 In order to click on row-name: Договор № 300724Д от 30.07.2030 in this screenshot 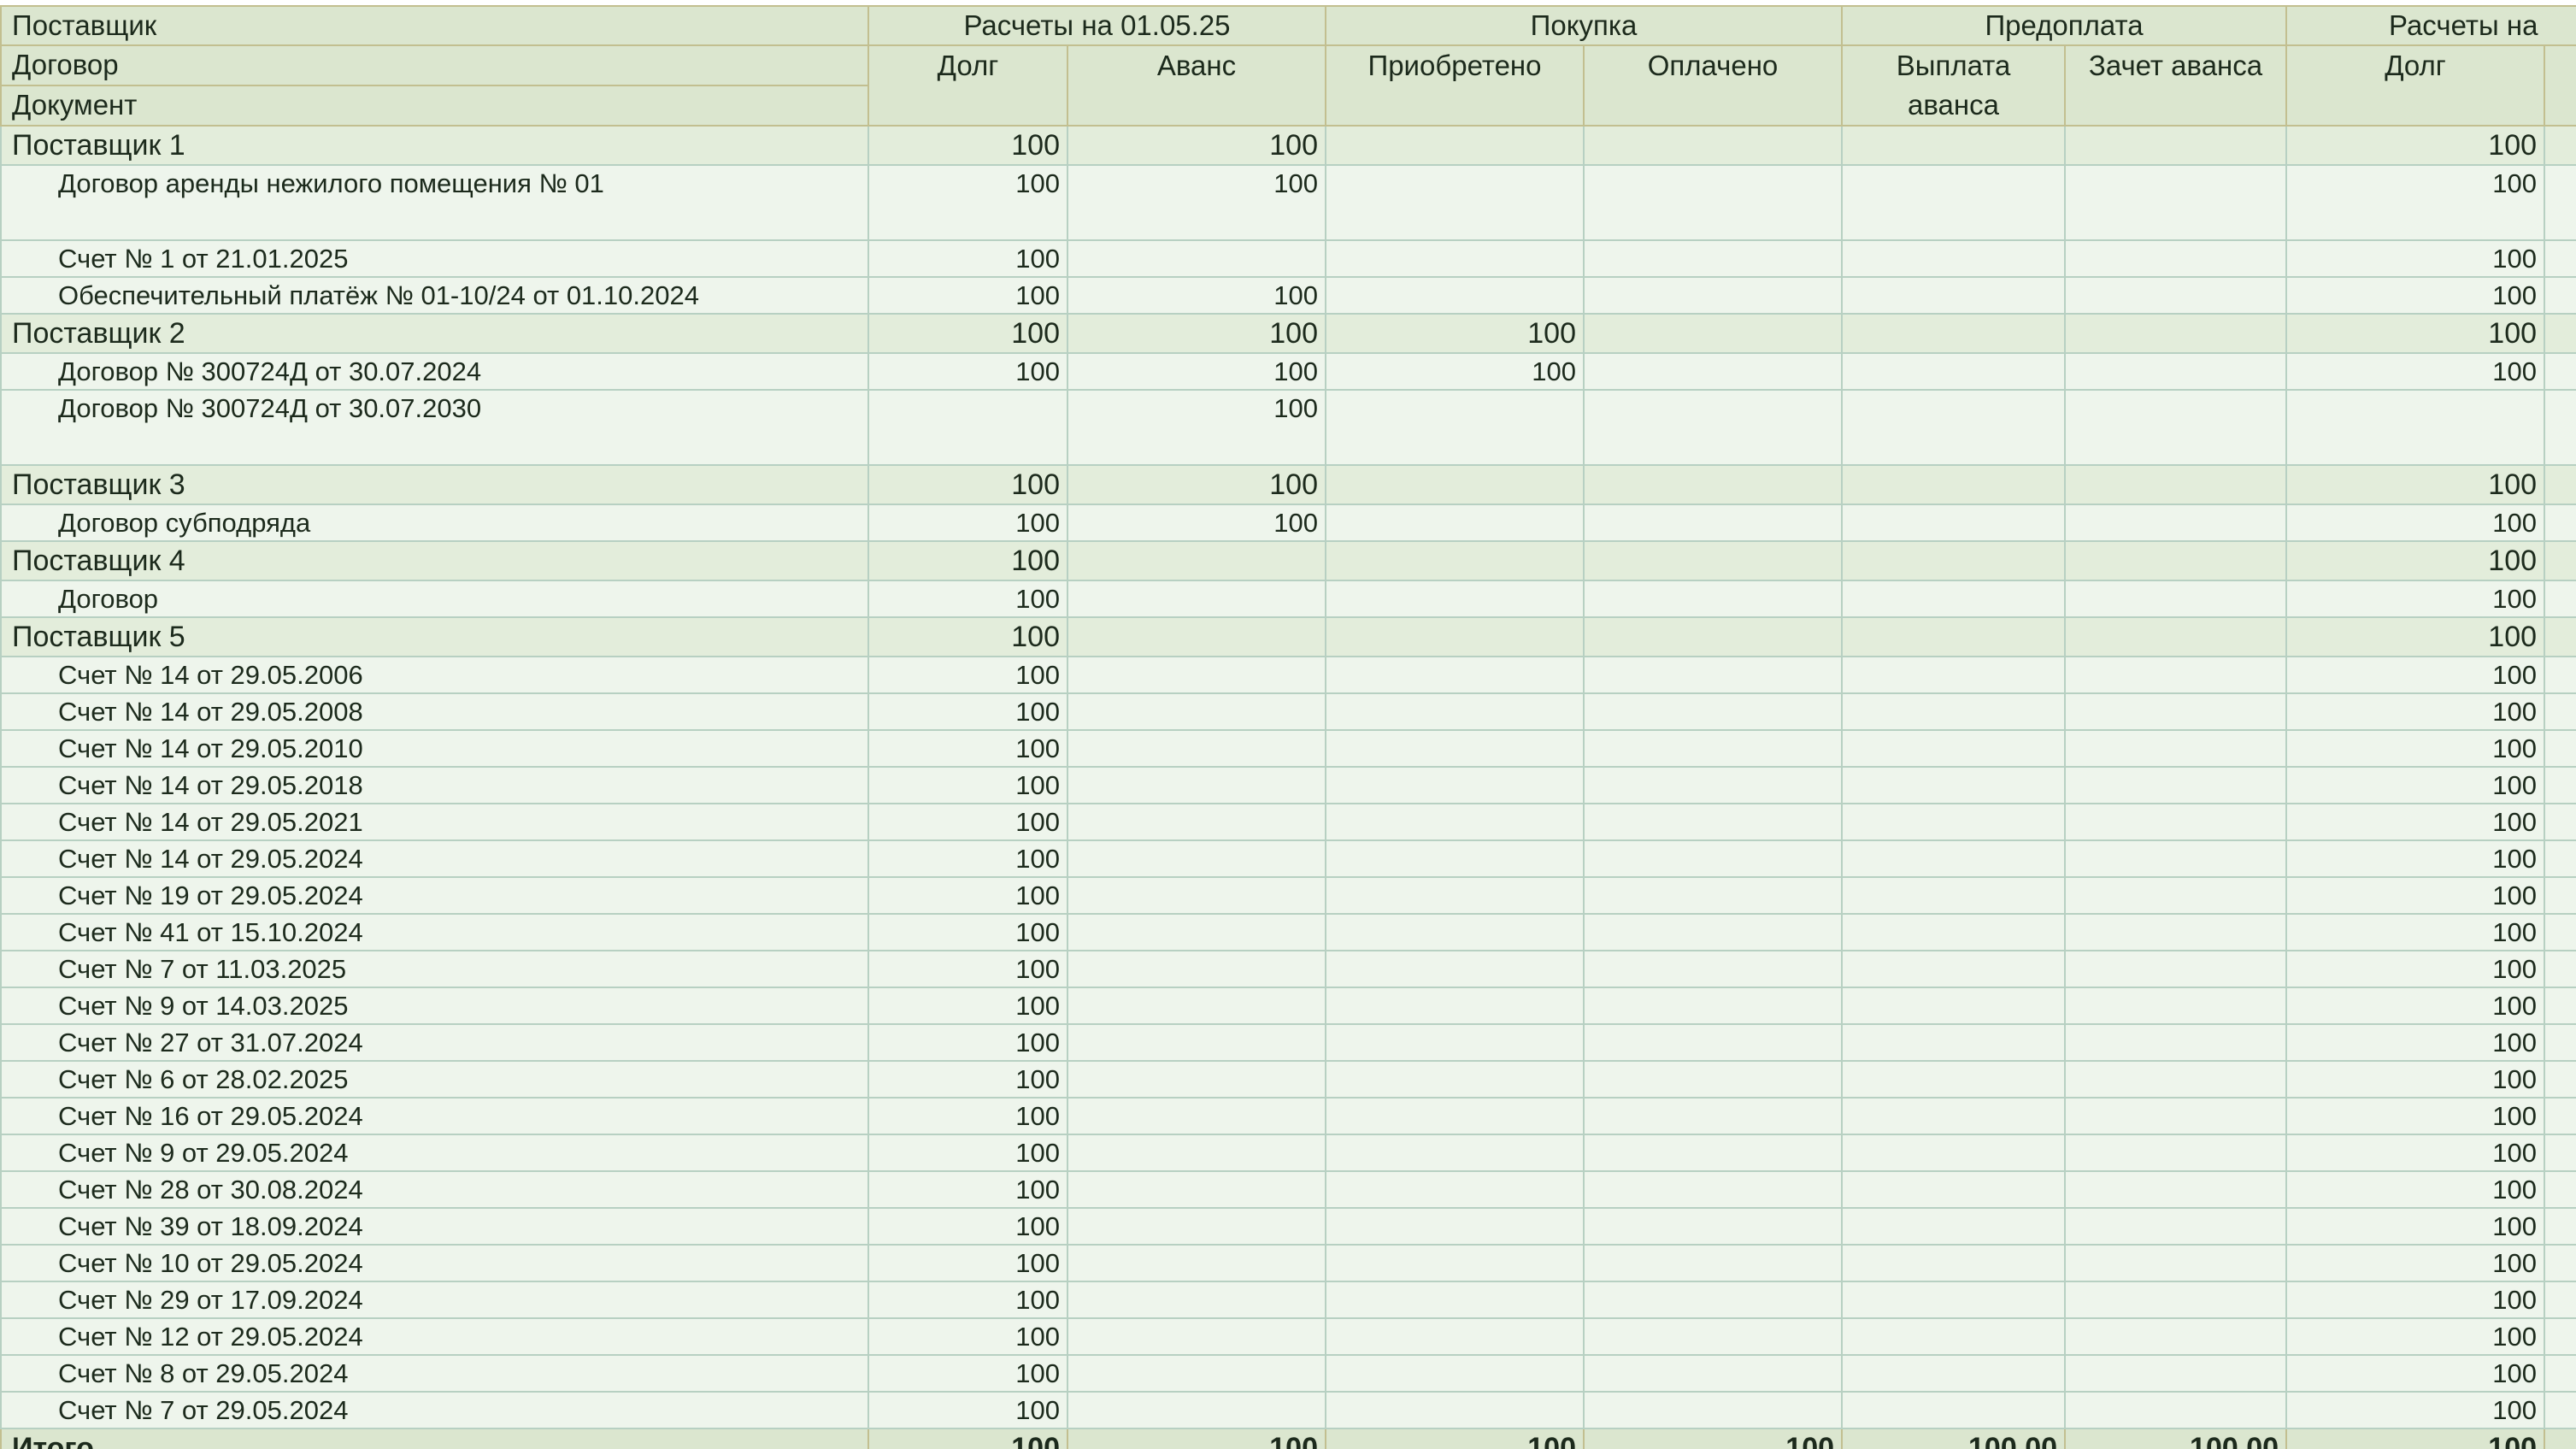, I will do `click(434, 427)`.